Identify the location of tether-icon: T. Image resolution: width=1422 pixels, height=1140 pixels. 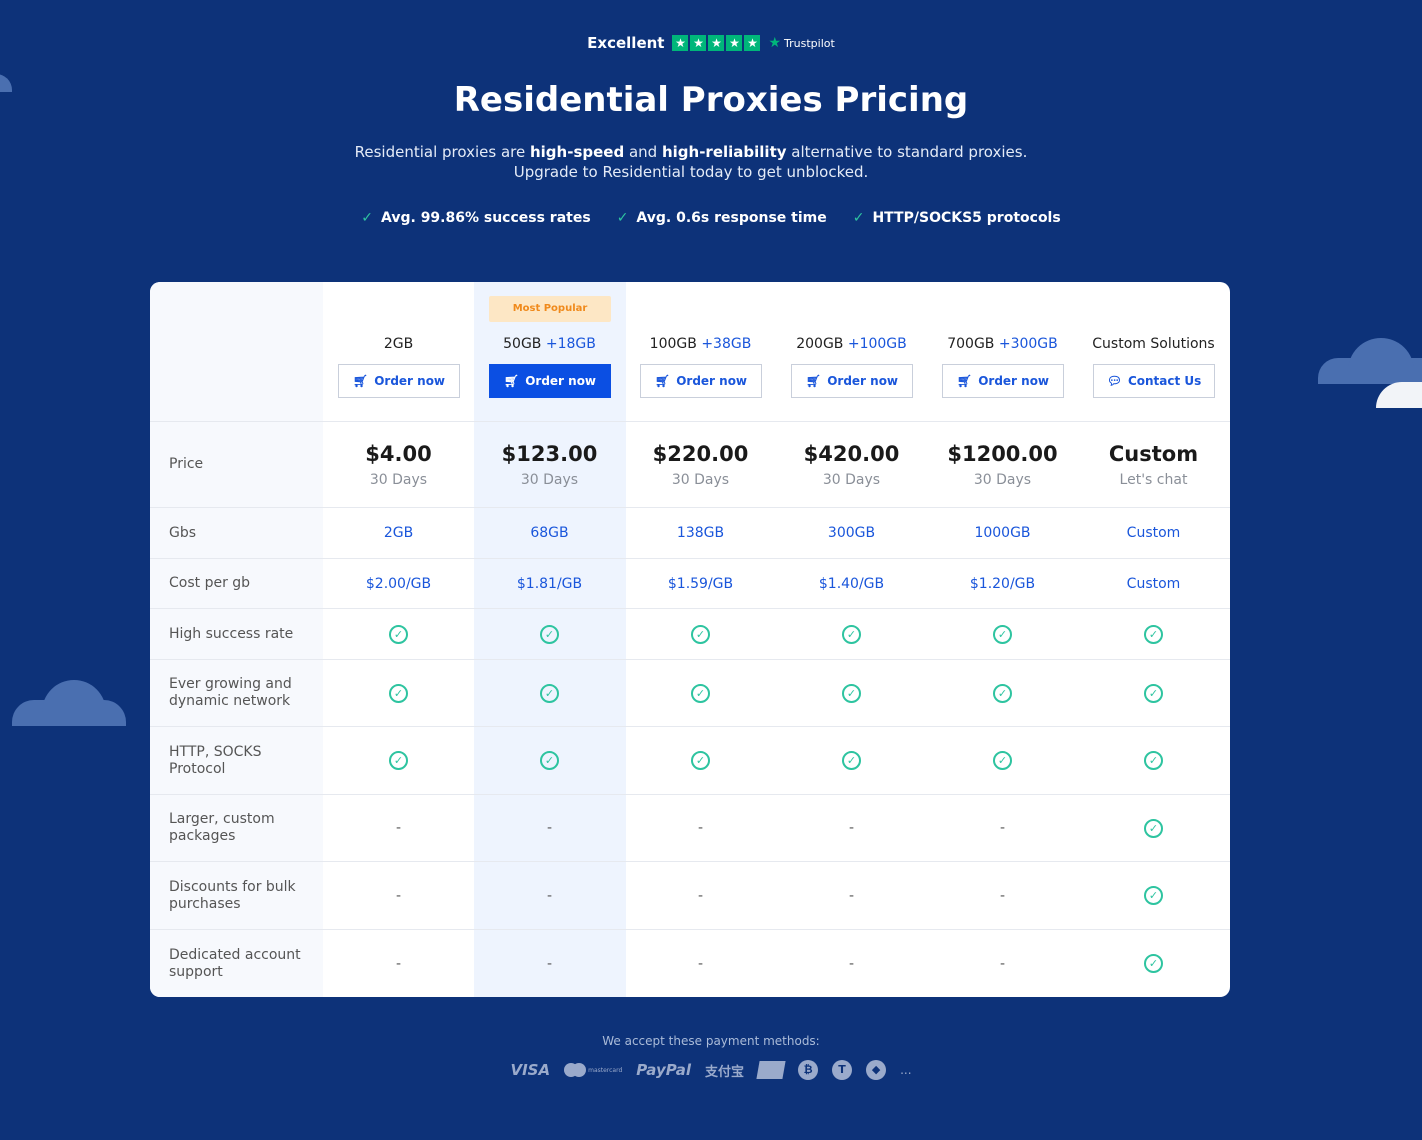
(842, 1070).